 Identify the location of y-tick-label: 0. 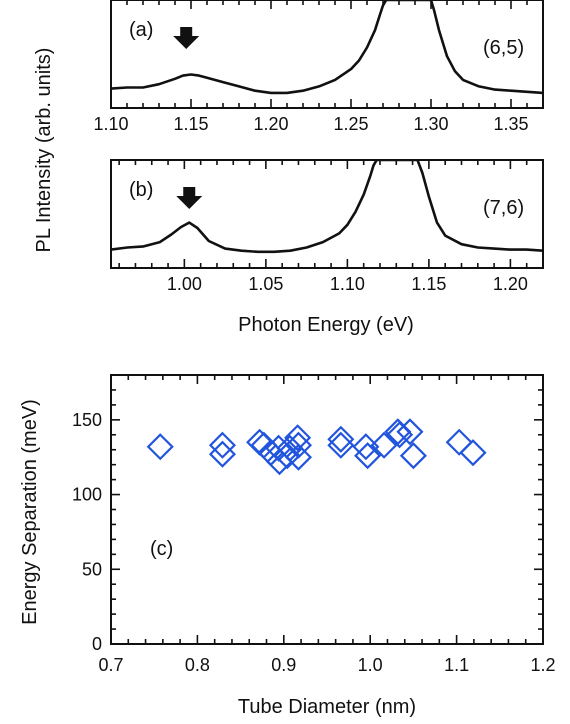
(97, 644).